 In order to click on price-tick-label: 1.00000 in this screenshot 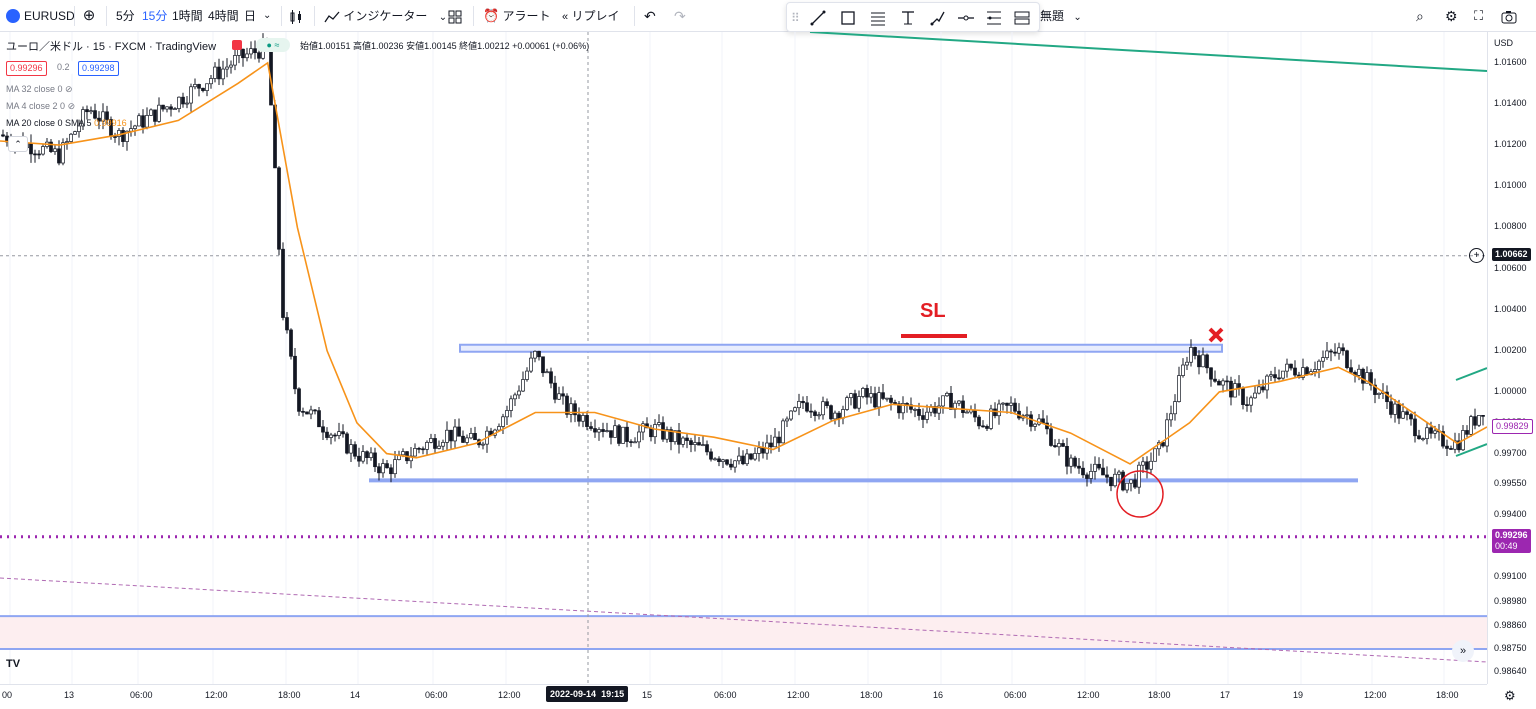, I will do `click(1510, 390)`.